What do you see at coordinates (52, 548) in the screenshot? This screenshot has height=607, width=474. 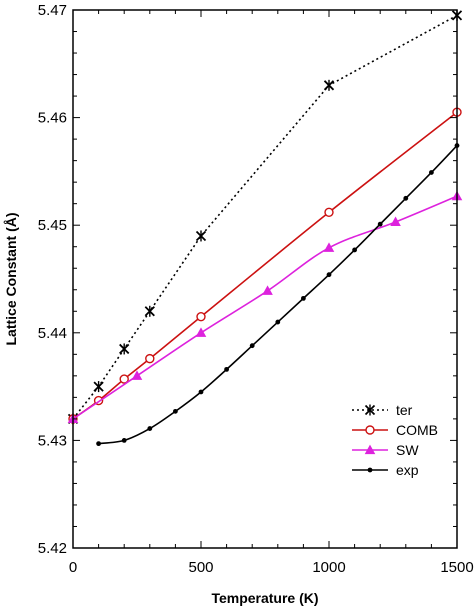 I see `y-tick-label: 5.42` at bounding box center [52, 548].